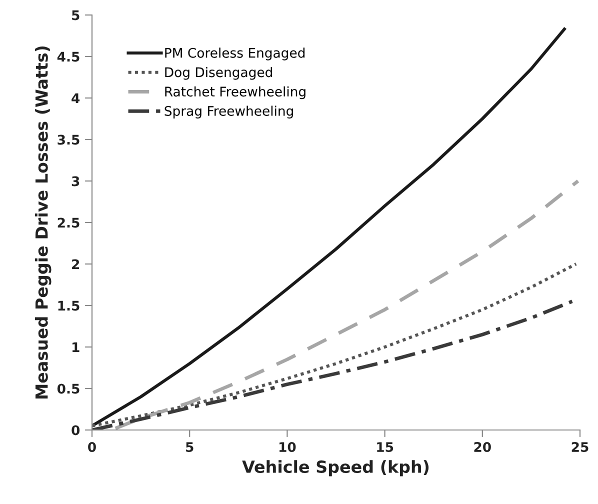  Describe the element at coordinates (76, 98) in the screenshot. I see `y-tick-label: 4` at that location.